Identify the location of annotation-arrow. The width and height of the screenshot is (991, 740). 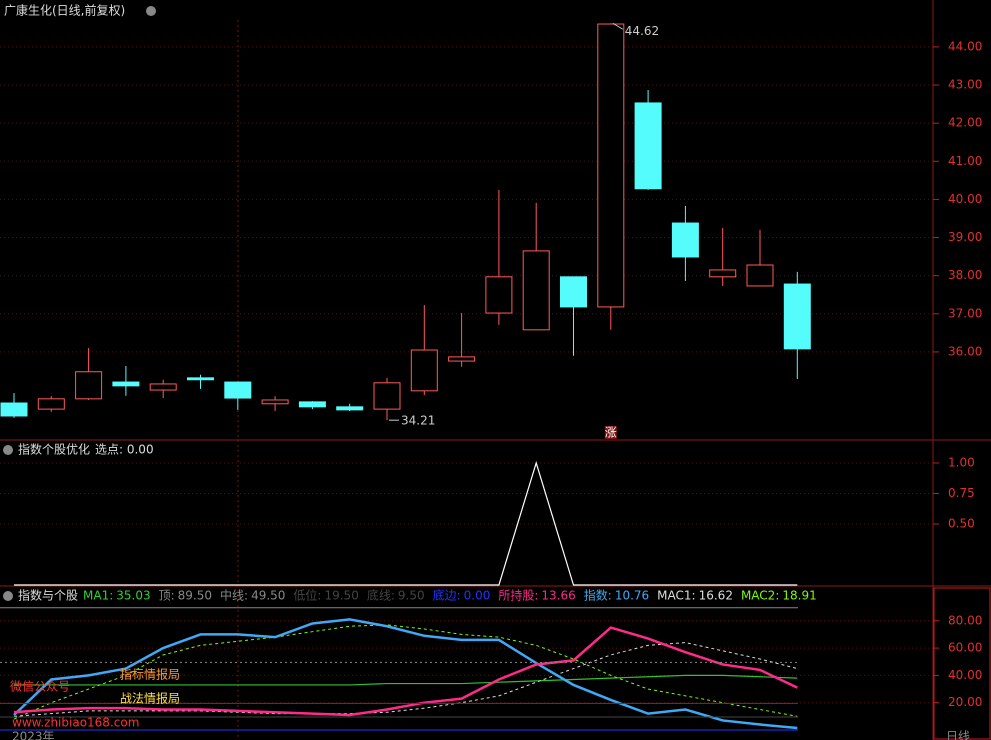
(618, 26).